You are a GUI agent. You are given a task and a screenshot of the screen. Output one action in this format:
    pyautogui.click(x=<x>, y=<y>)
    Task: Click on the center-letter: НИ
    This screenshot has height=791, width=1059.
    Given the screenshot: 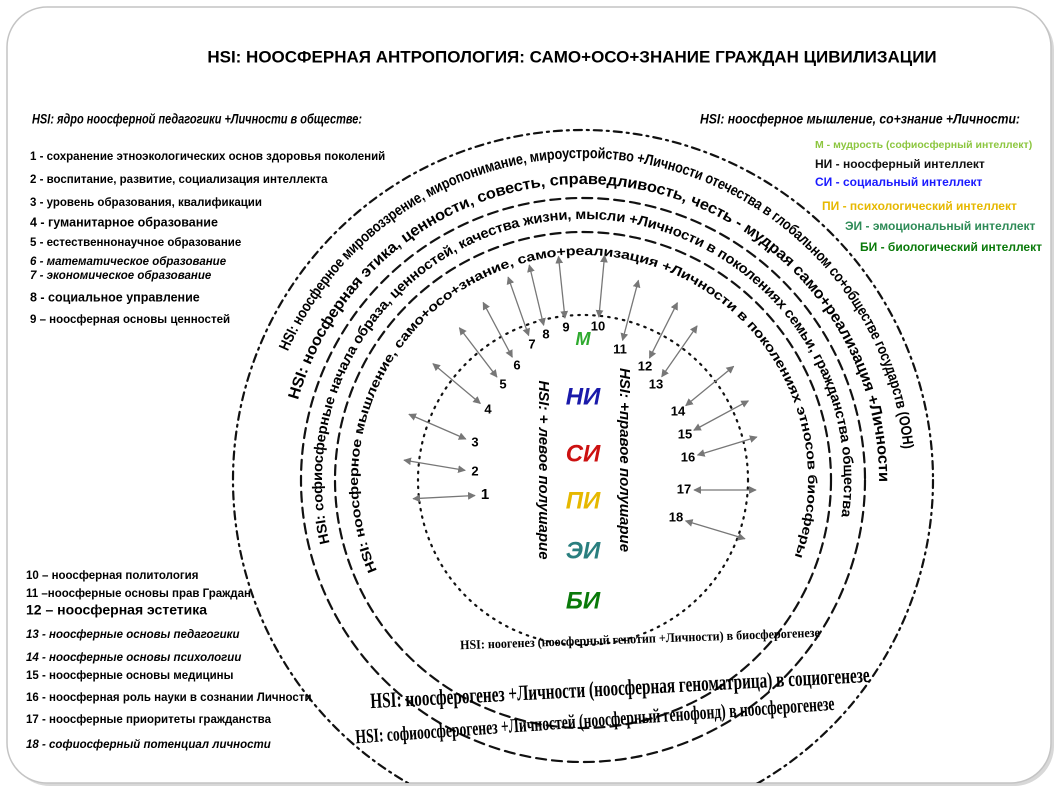 What is the action you would take?
    pyautogui.click(x=583, y=396)
    